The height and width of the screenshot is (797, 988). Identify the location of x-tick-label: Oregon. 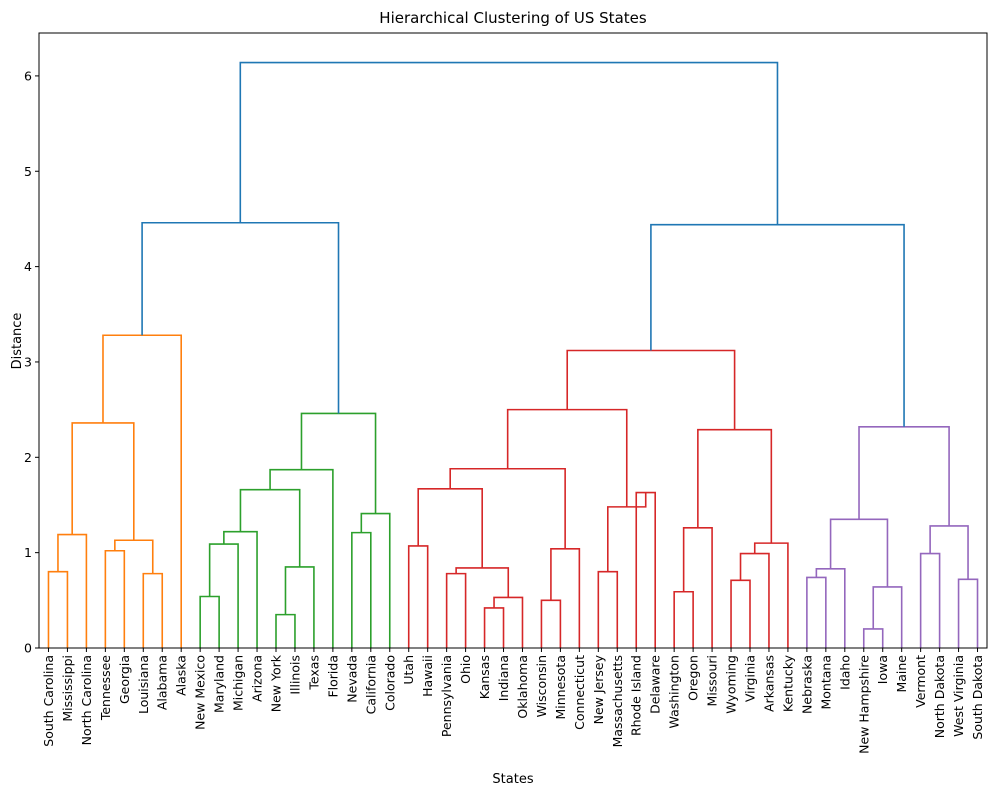
(693, 678).